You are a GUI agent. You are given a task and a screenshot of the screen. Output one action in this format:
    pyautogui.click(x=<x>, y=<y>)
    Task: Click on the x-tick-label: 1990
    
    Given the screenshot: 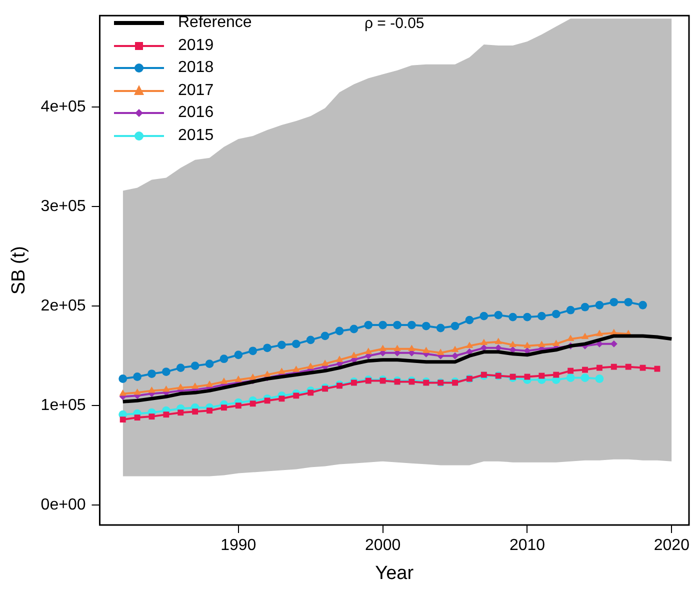 What is the action you would take?
    pyautogui.click(x=238, y=545)
    